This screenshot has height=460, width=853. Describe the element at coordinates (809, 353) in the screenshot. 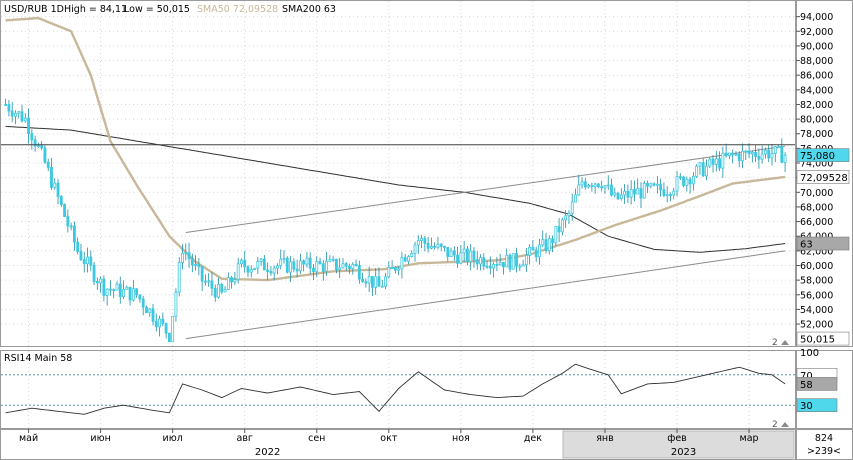

I see `rsi-tick-label: 100` at that location.